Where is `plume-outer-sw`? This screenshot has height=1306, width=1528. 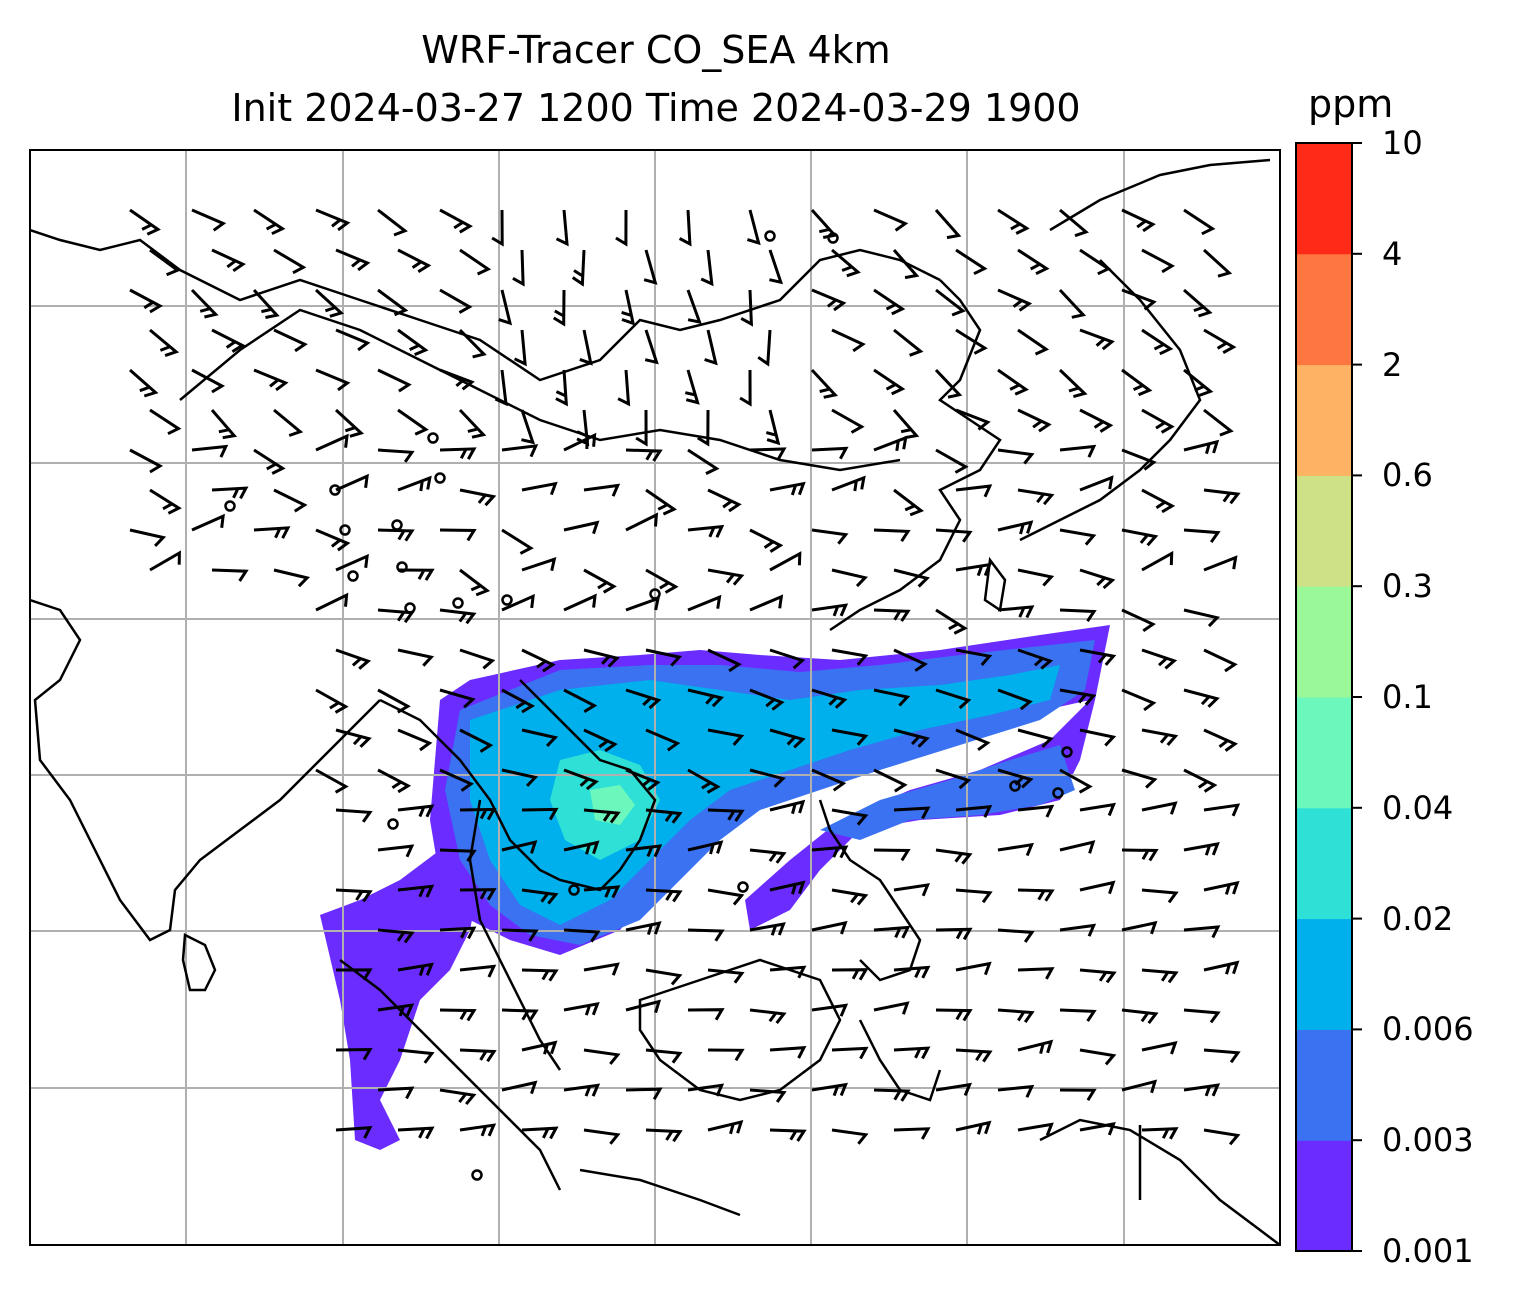 plume-outer-sw is located at coordinates (400, 990).